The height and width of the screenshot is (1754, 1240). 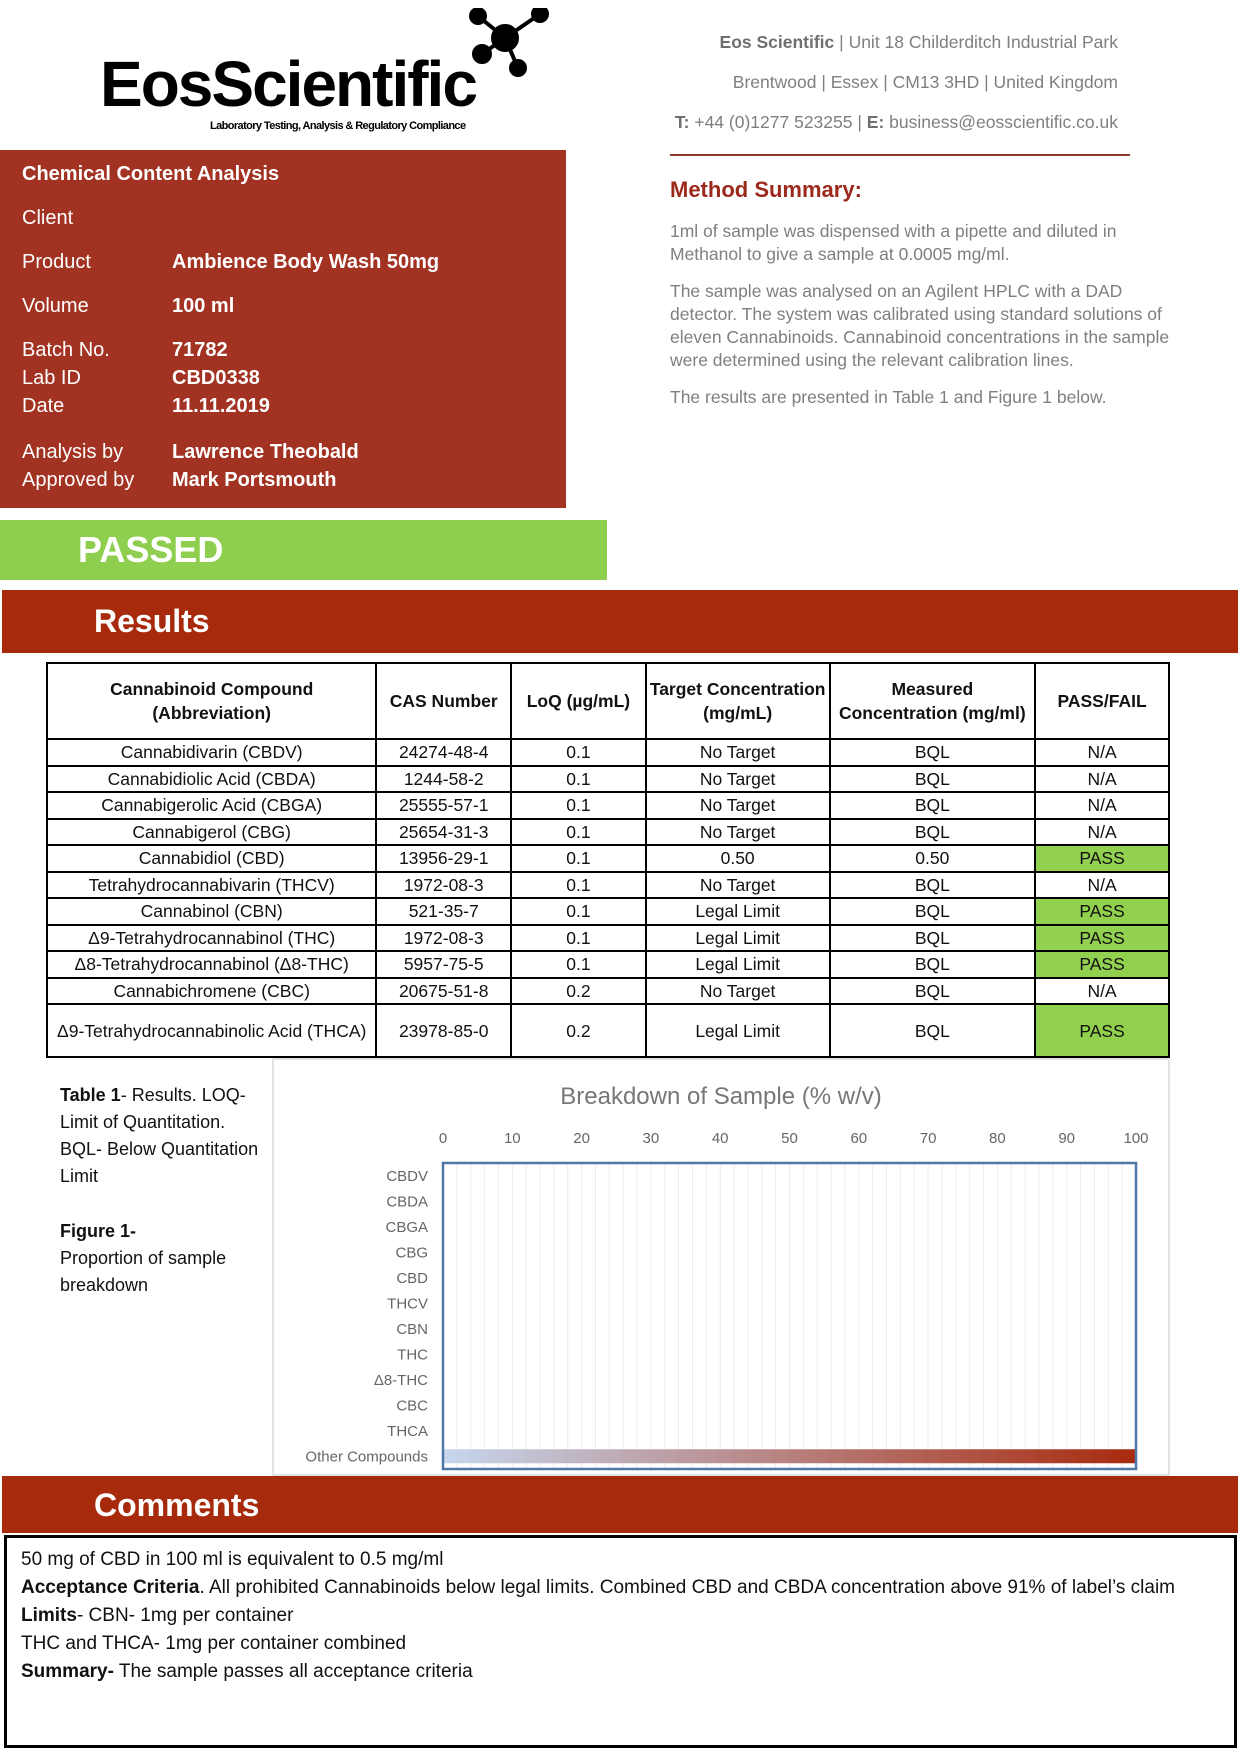 What do you see at coordinates (51, 378) in the screenshot?
I see `labid-label: Lab ID` at bounding box center [51, 378].